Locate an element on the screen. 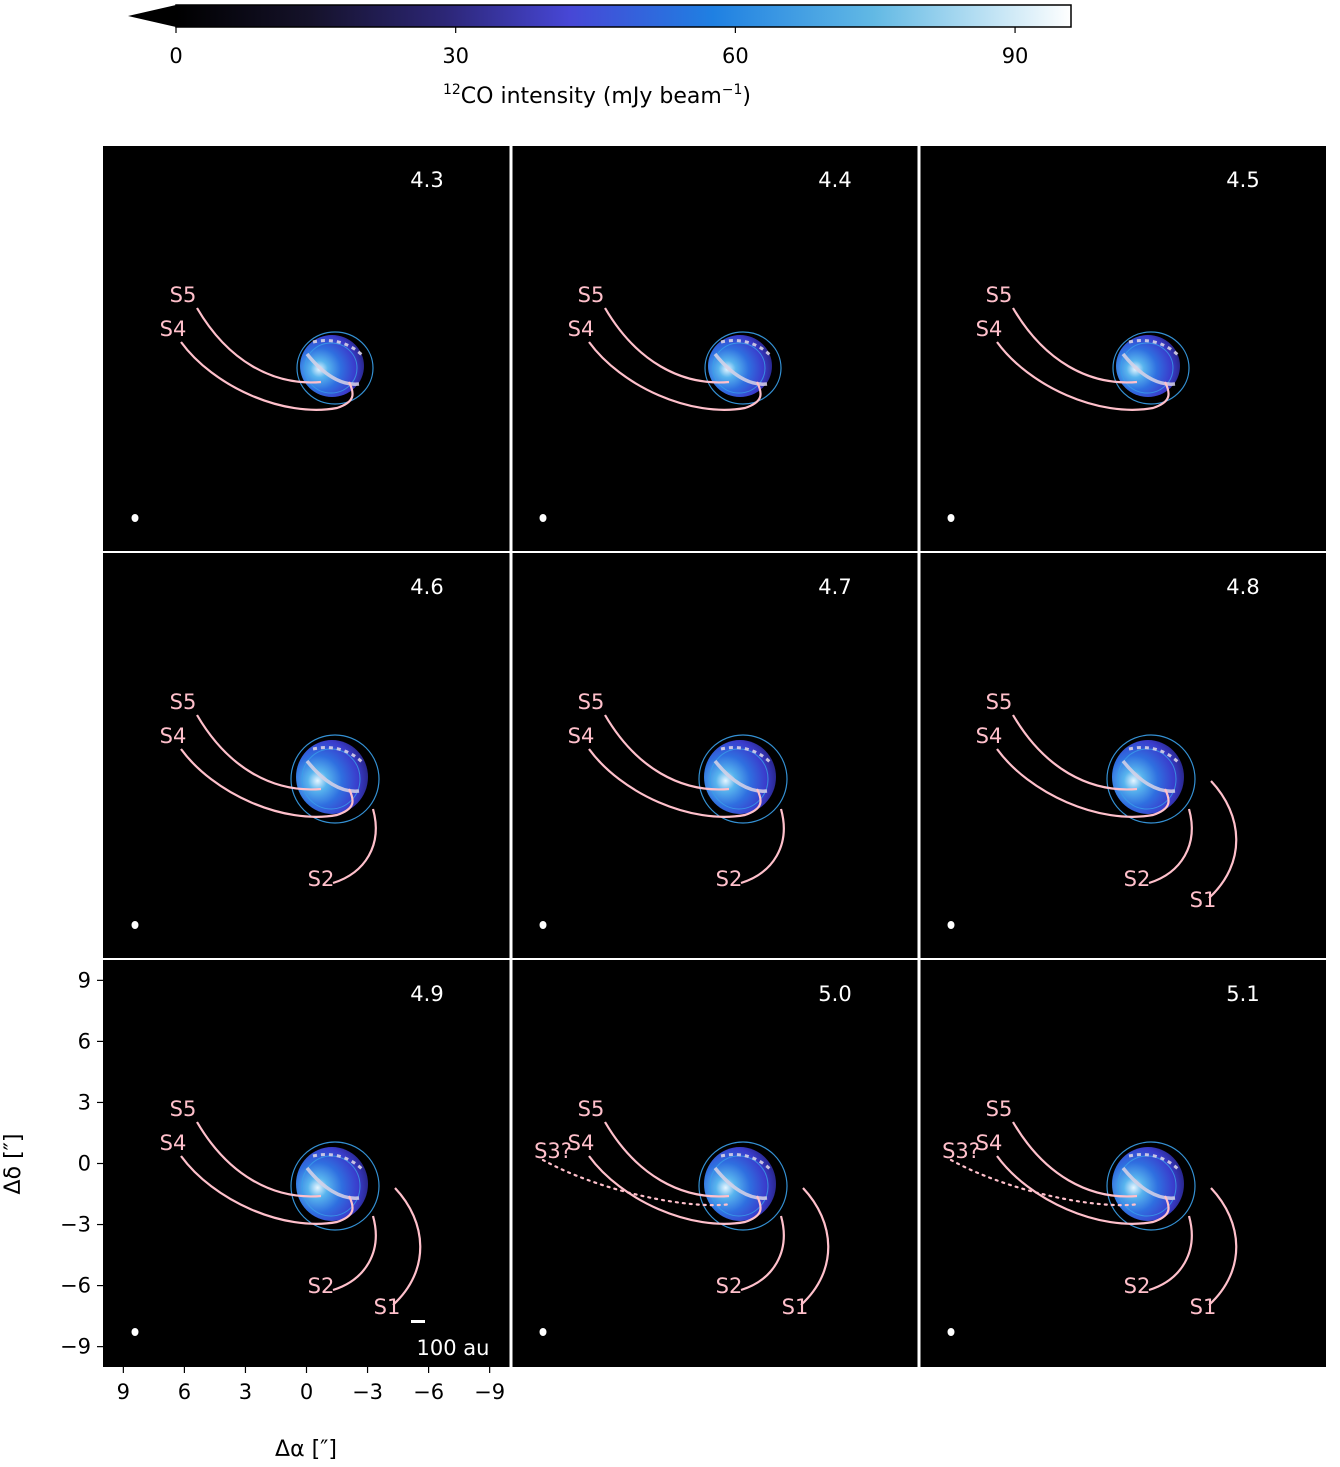 The height and width of the screenshot is (1467, 1340). colorbar-label: 12CO intensity (mJy beam−1) is located at coordinates (597, 95).